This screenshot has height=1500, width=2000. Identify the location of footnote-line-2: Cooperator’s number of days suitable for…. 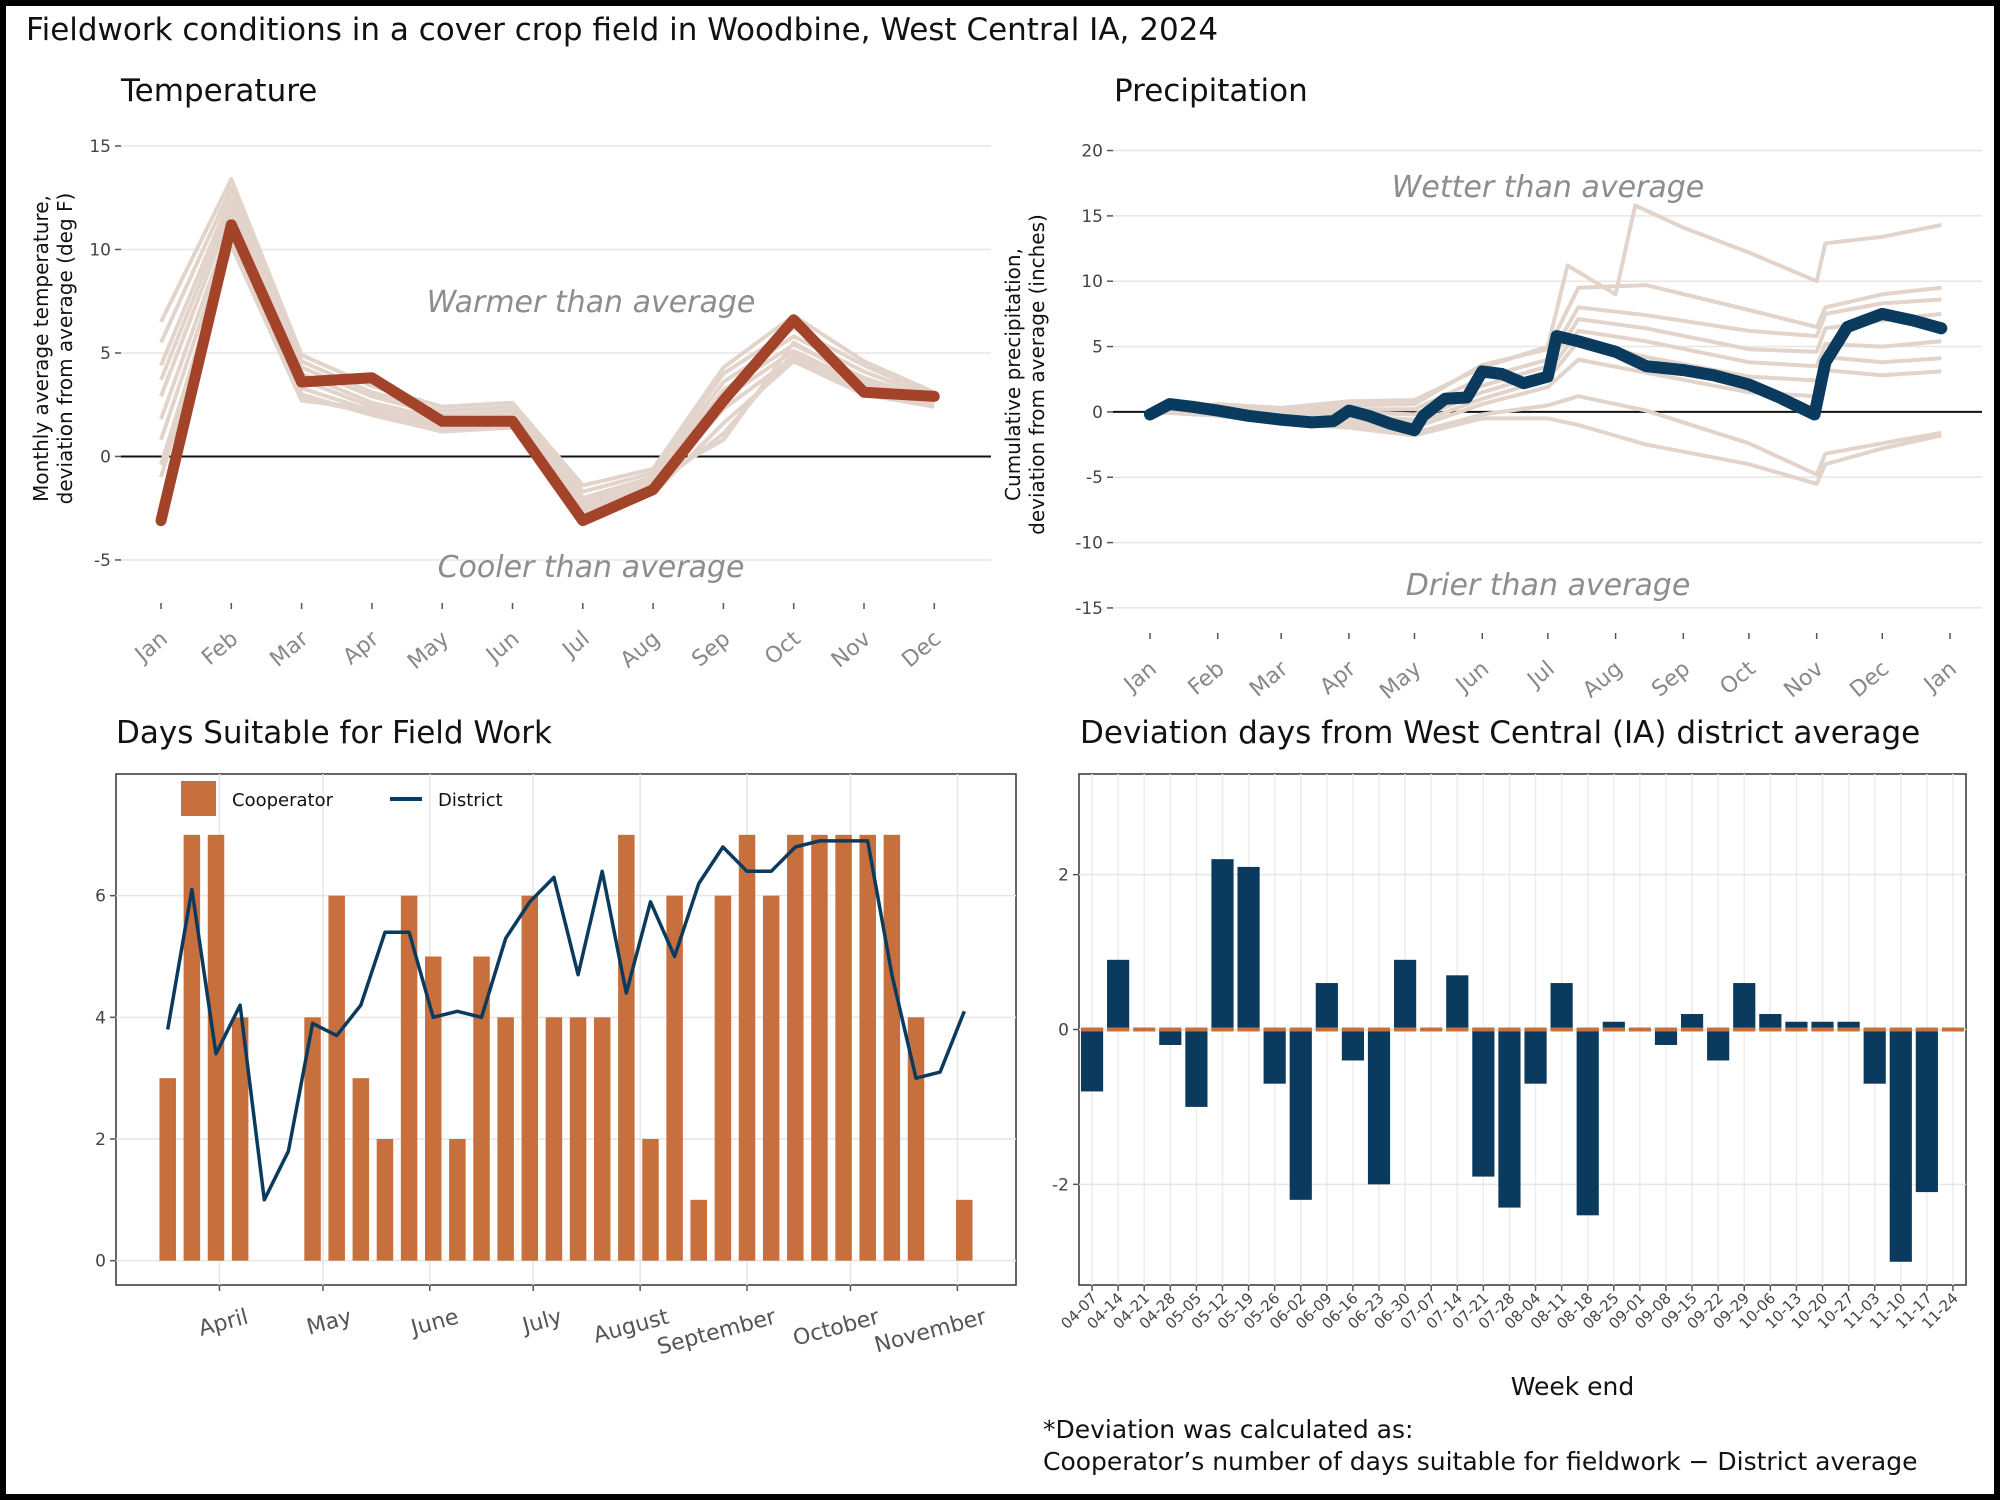
(1480, 1461).